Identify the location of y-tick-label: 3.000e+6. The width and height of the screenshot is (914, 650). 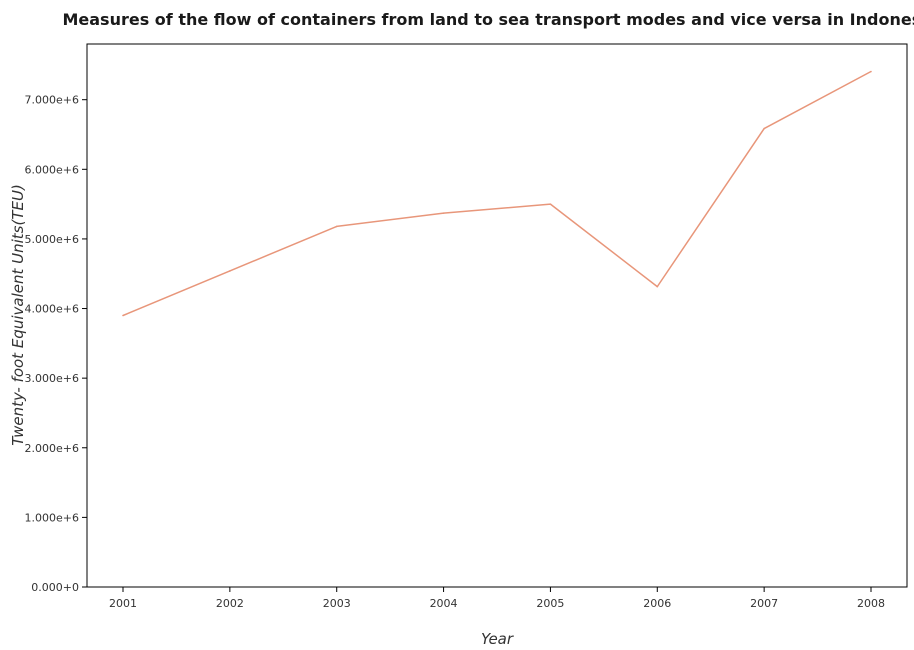
(52, 378).